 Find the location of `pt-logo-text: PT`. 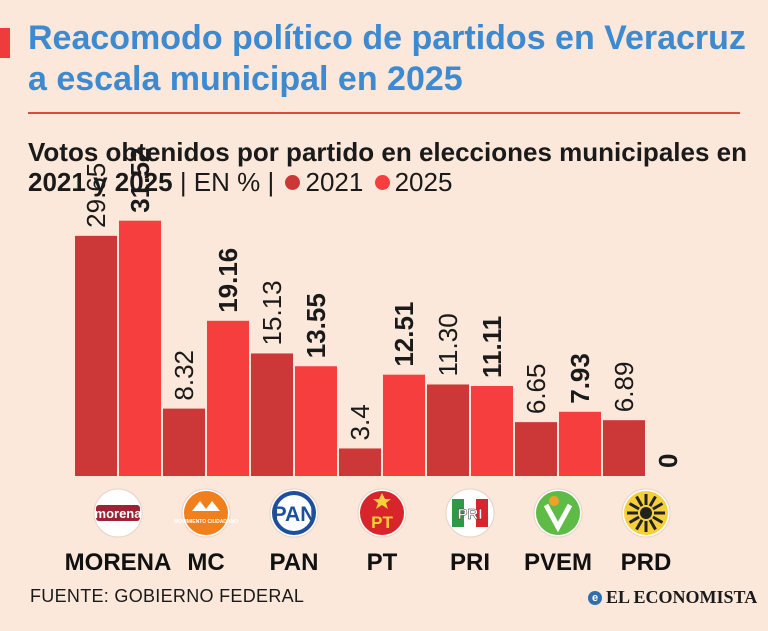

pt-logo-text: PT is located at coordinates (382, 522).